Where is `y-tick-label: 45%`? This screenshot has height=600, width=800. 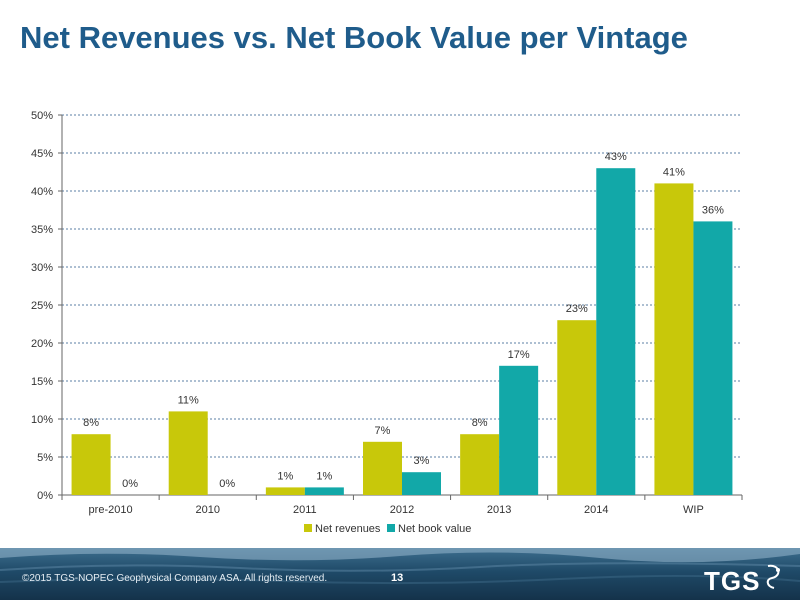 y-tick-label: 45% is located at coordinates (42, 154).